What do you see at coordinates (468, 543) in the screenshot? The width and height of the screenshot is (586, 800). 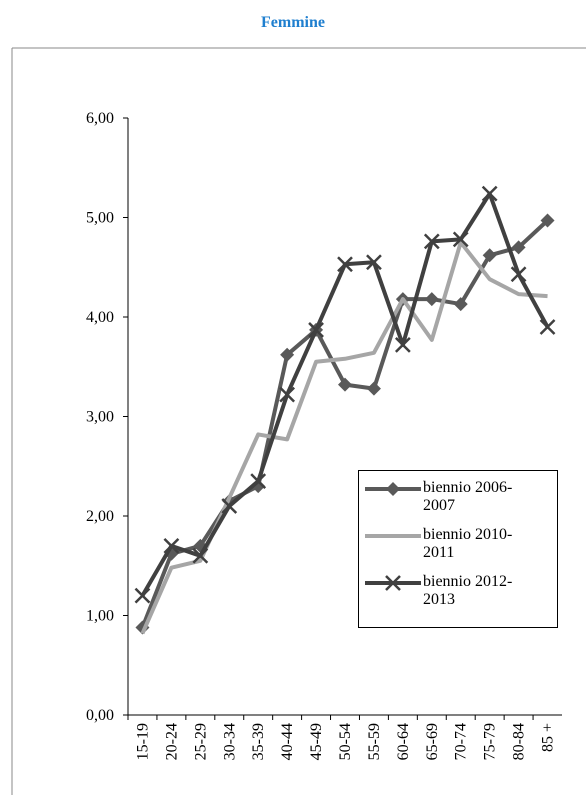 I see `legend-label: biennio 2010-2011` at bounding box center [468, 543].